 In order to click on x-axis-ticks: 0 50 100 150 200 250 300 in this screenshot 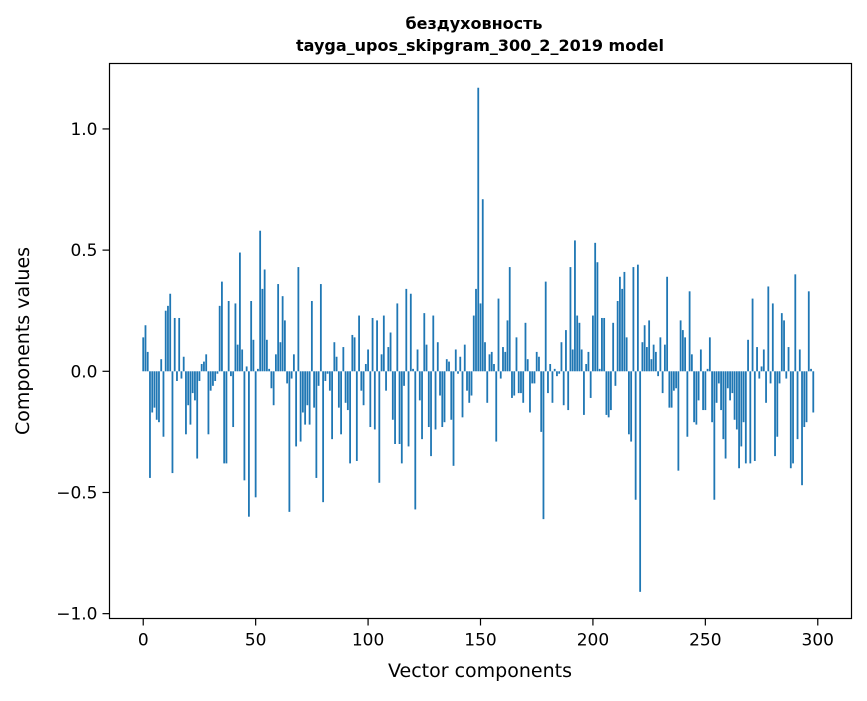, I will do `click(486, 634)`.